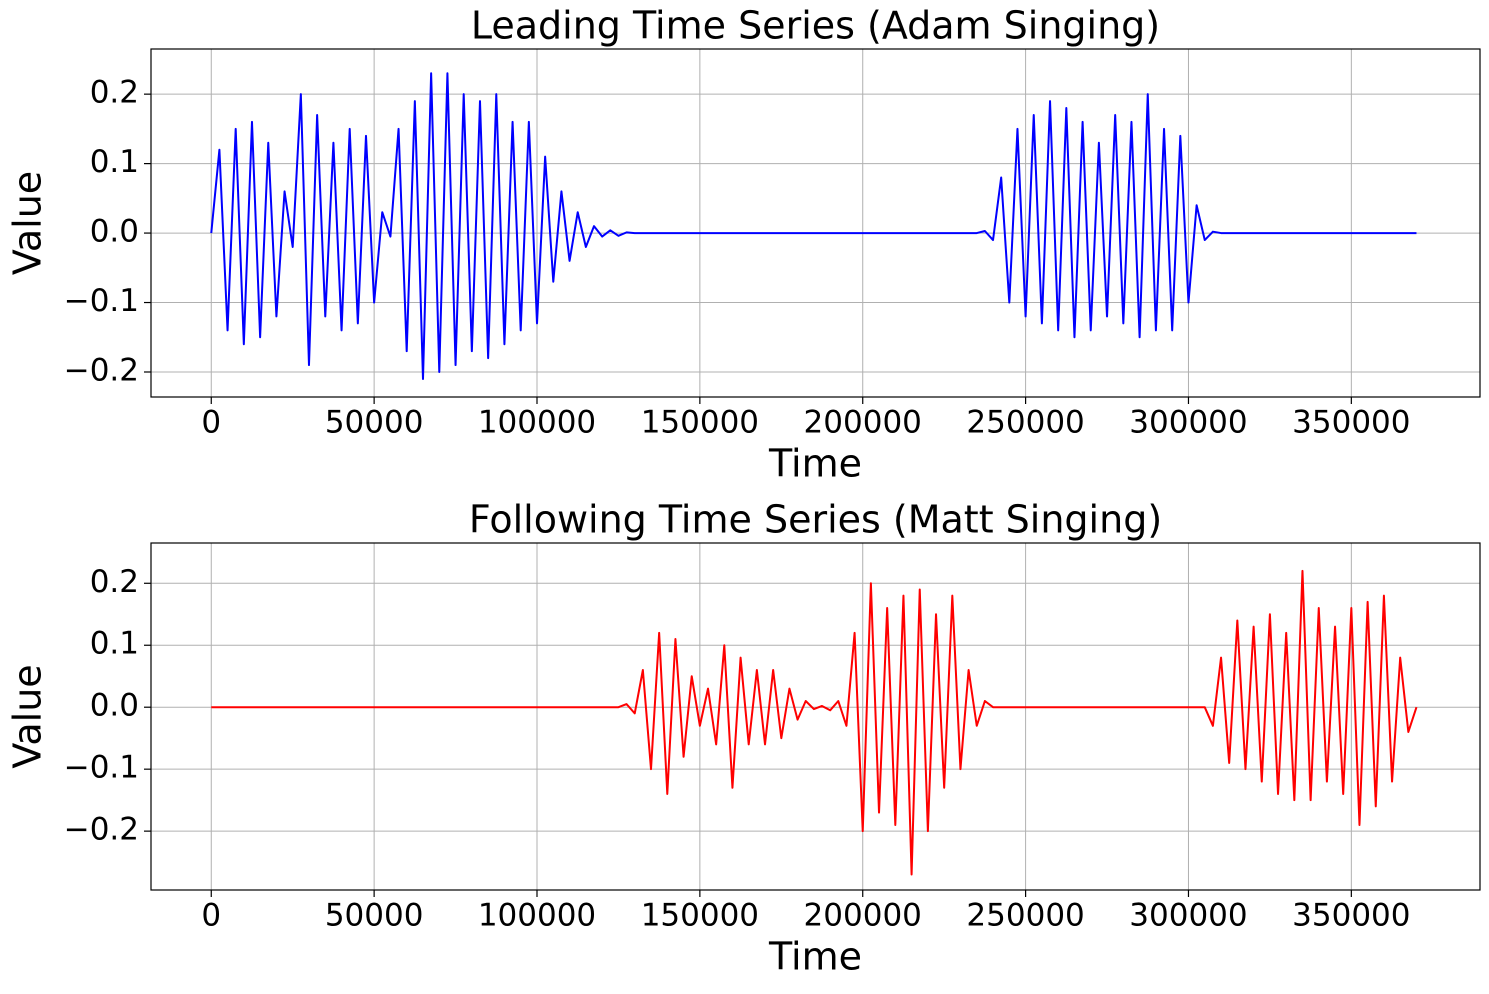 Image resolution: width=1489 pixels, height=994 pixels. I want to click on chart-title: Following Time Series (Matt Singing), so click(815, 520).